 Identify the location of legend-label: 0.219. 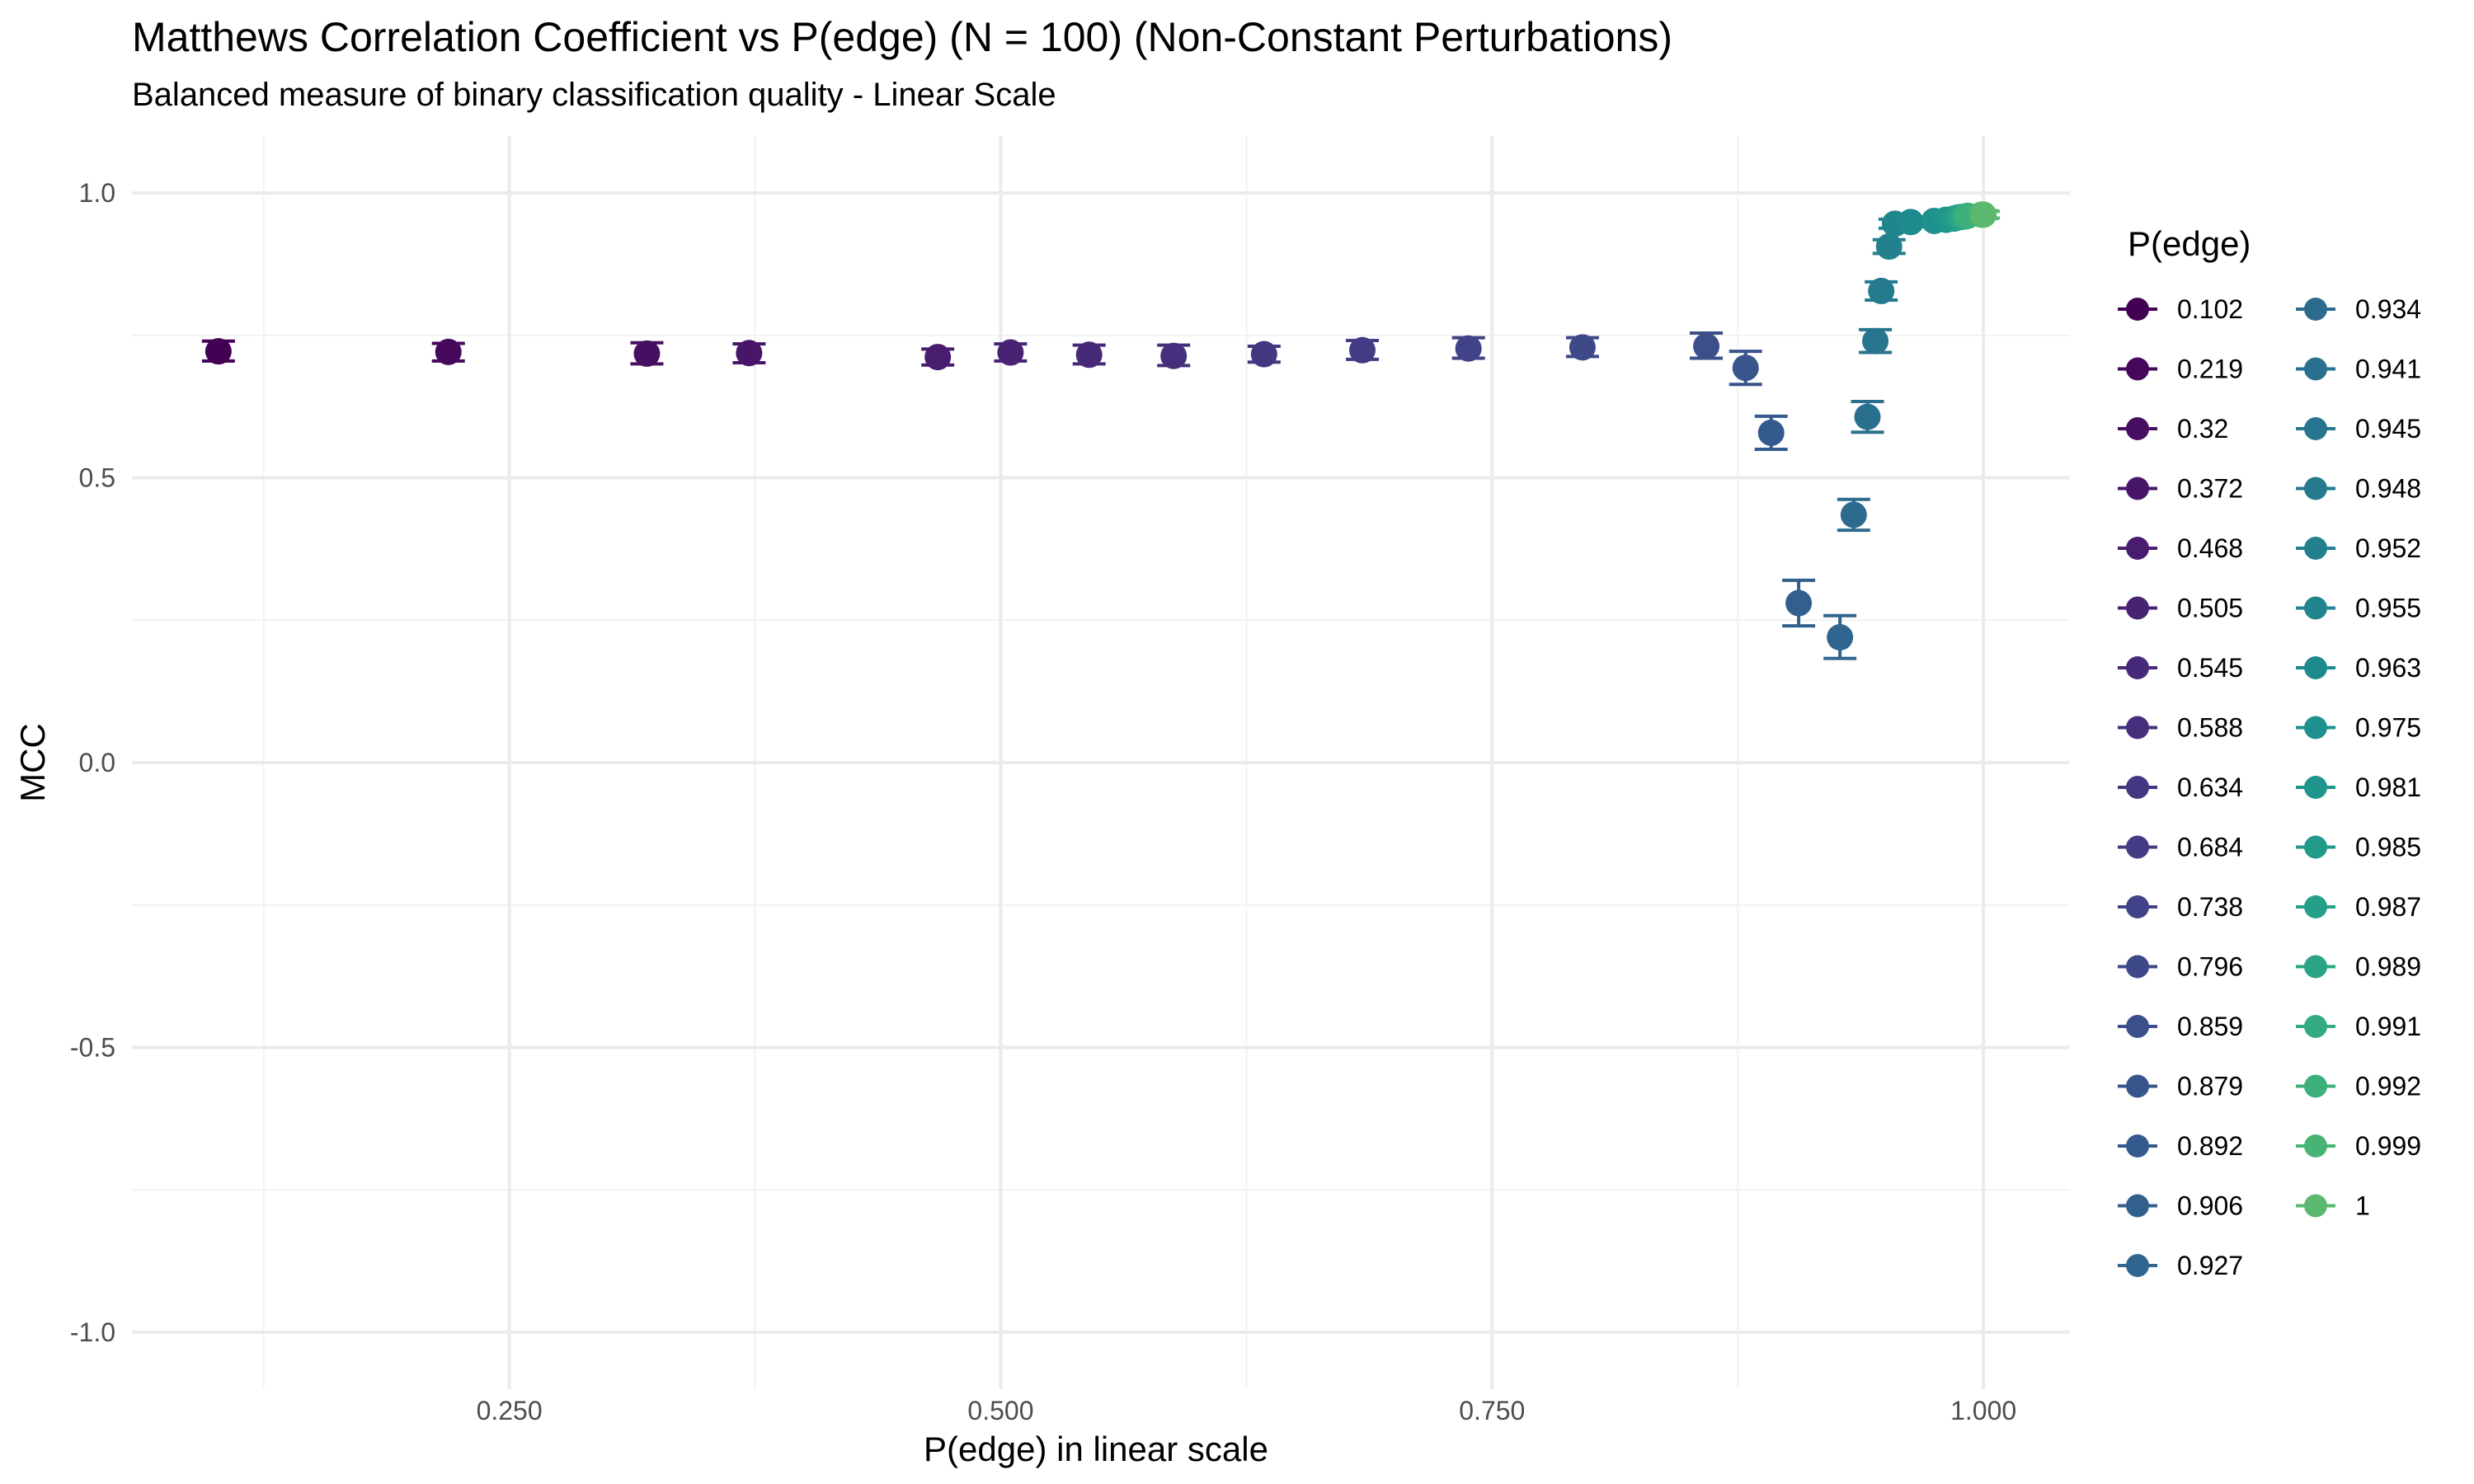
(2210, 369).